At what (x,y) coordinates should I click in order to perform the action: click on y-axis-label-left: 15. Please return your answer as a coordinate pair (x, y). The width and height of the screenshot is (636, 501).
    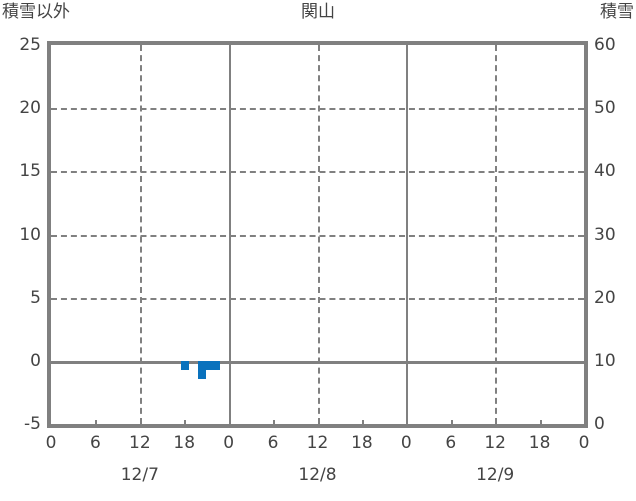
    Looking at the image, I should click on (30, 171).